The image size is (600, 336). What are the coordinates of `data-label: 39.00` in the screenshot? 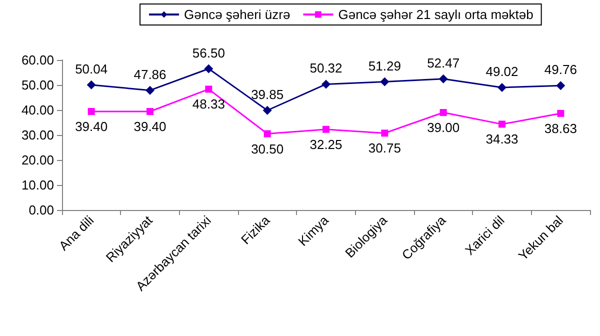 It's located at (443, 127).